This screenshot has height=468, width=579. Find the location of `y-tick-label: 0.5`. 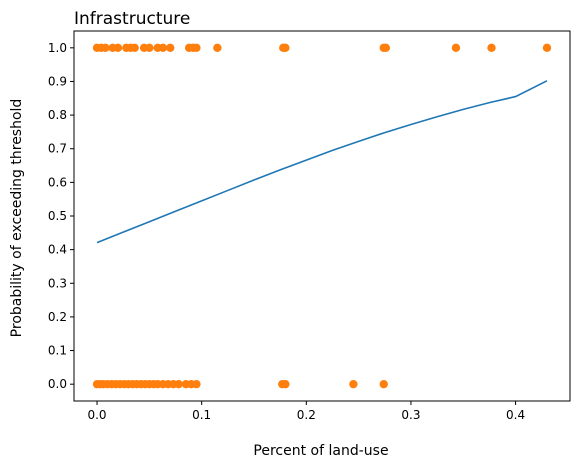

y-tick-label: 0.5 is located at coordinates (57, 216).